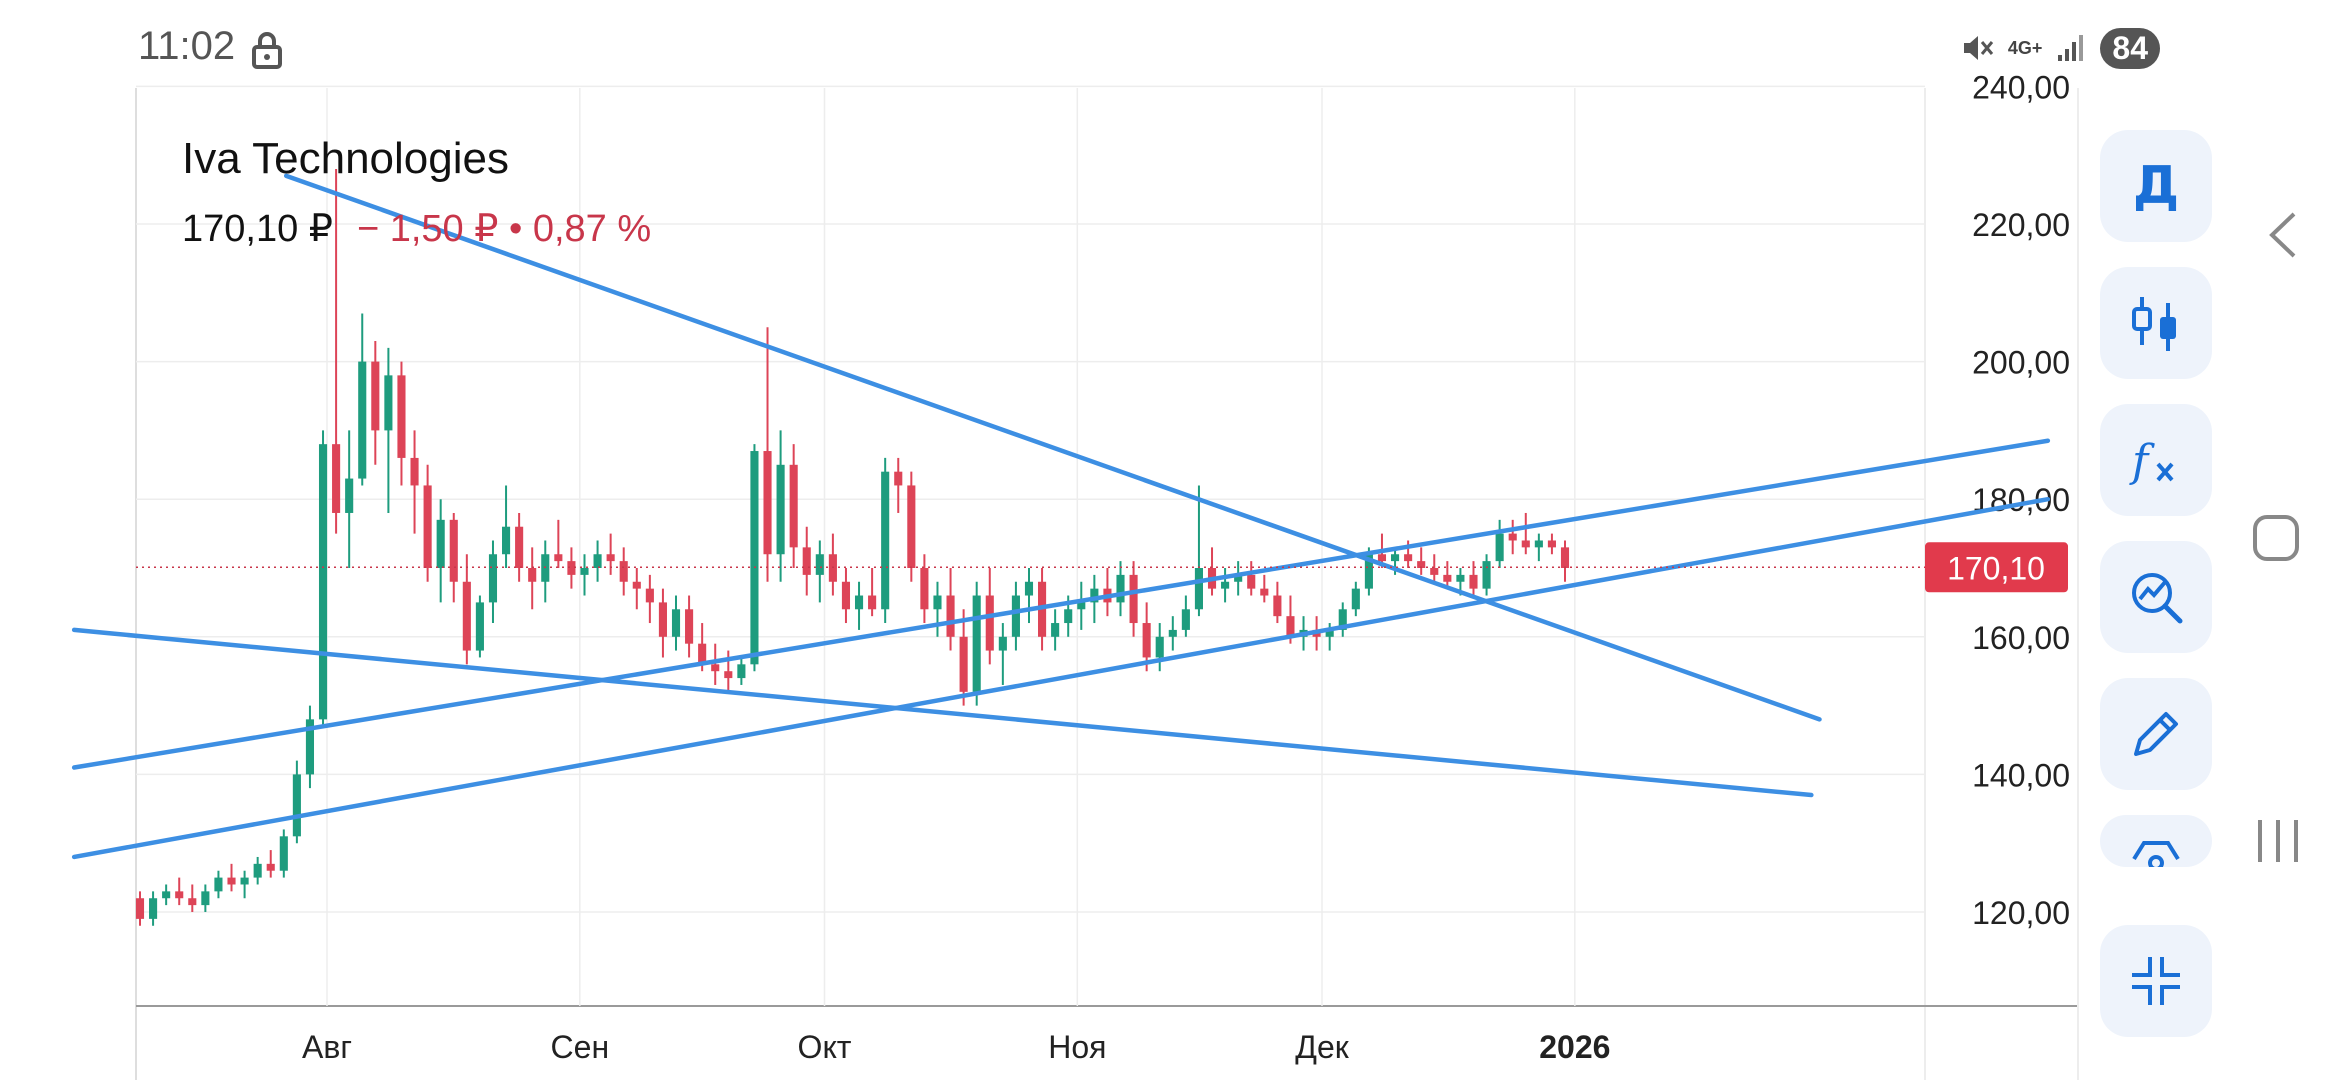  What do you see at coordinates (327, 1047) in the screenshot?
I see `x-tick-label: Авг` at bounding box center [327, 1047].